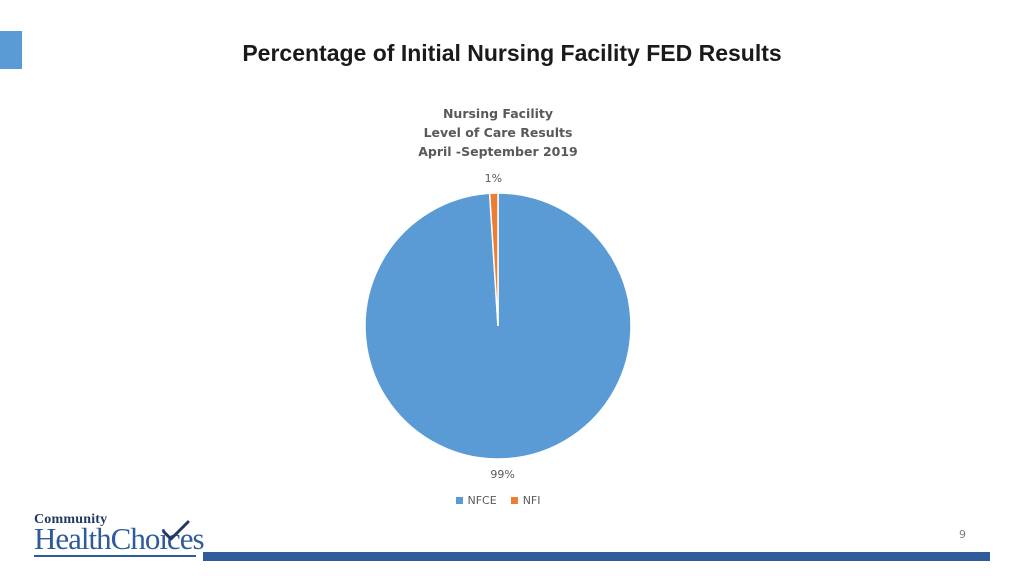 Image resolution: width=1024 pixels, height=576 pixels. What do you see at coordinates (73, 538) in the screenshot?
I see `logo-part1: Health` at bounding box center [73, 538].